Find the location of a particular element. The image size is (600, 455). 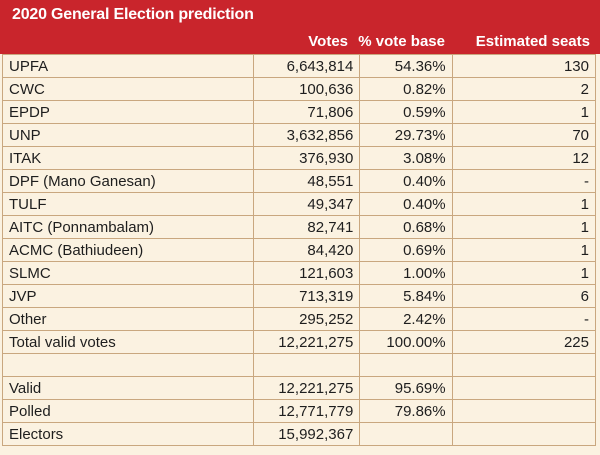

table-title: 2020 General Election prediction is located at coordinates (300, 15).